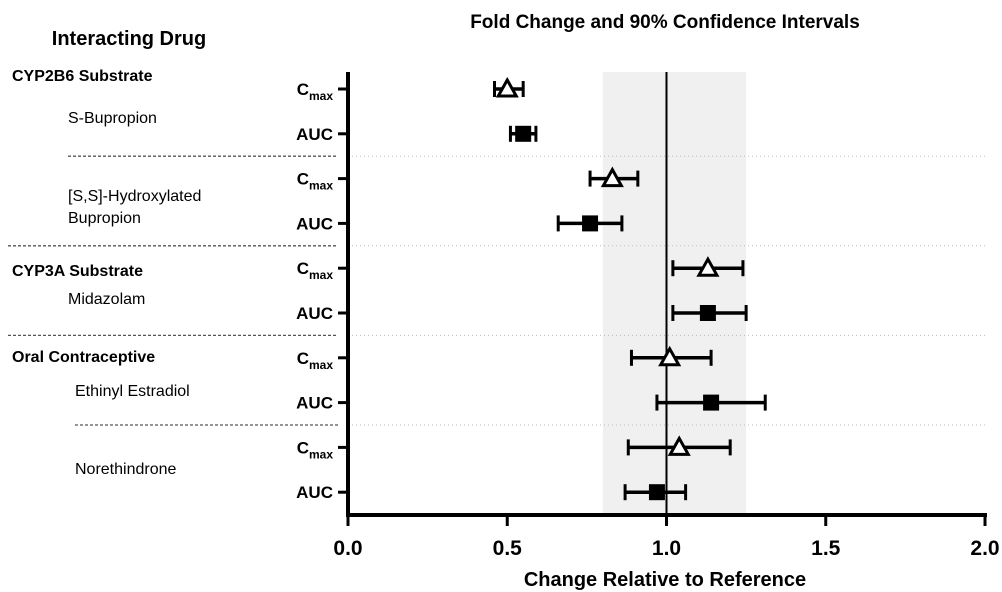  Describe the element at coordinates (666, 548) in the screenshot. I see `x-tick-label: 1.0` at that location.